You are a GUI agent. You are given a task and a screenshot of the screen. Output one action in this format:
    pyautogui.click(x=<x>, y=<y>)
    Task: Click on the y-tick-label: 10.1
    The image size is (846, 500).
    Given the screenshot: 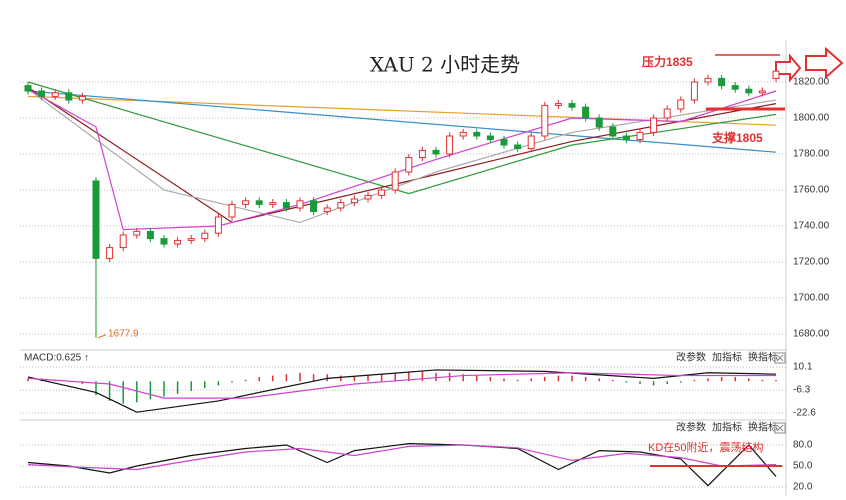 What is the action you would take?
    pyautogui.click(x=803, y=367)
    